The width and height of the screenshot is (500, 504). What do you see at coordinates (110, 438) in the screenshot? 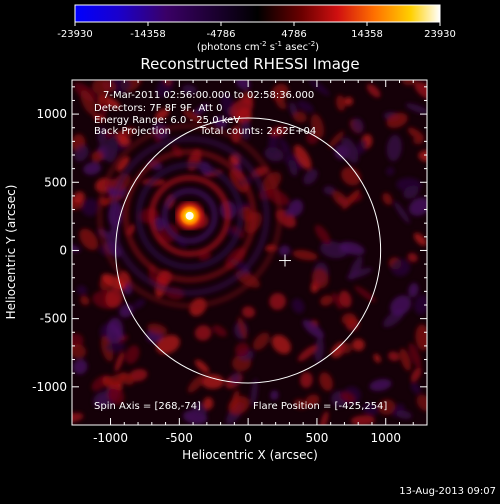
I see `x-tick-label: -1000` at bounding box center [110, 438].